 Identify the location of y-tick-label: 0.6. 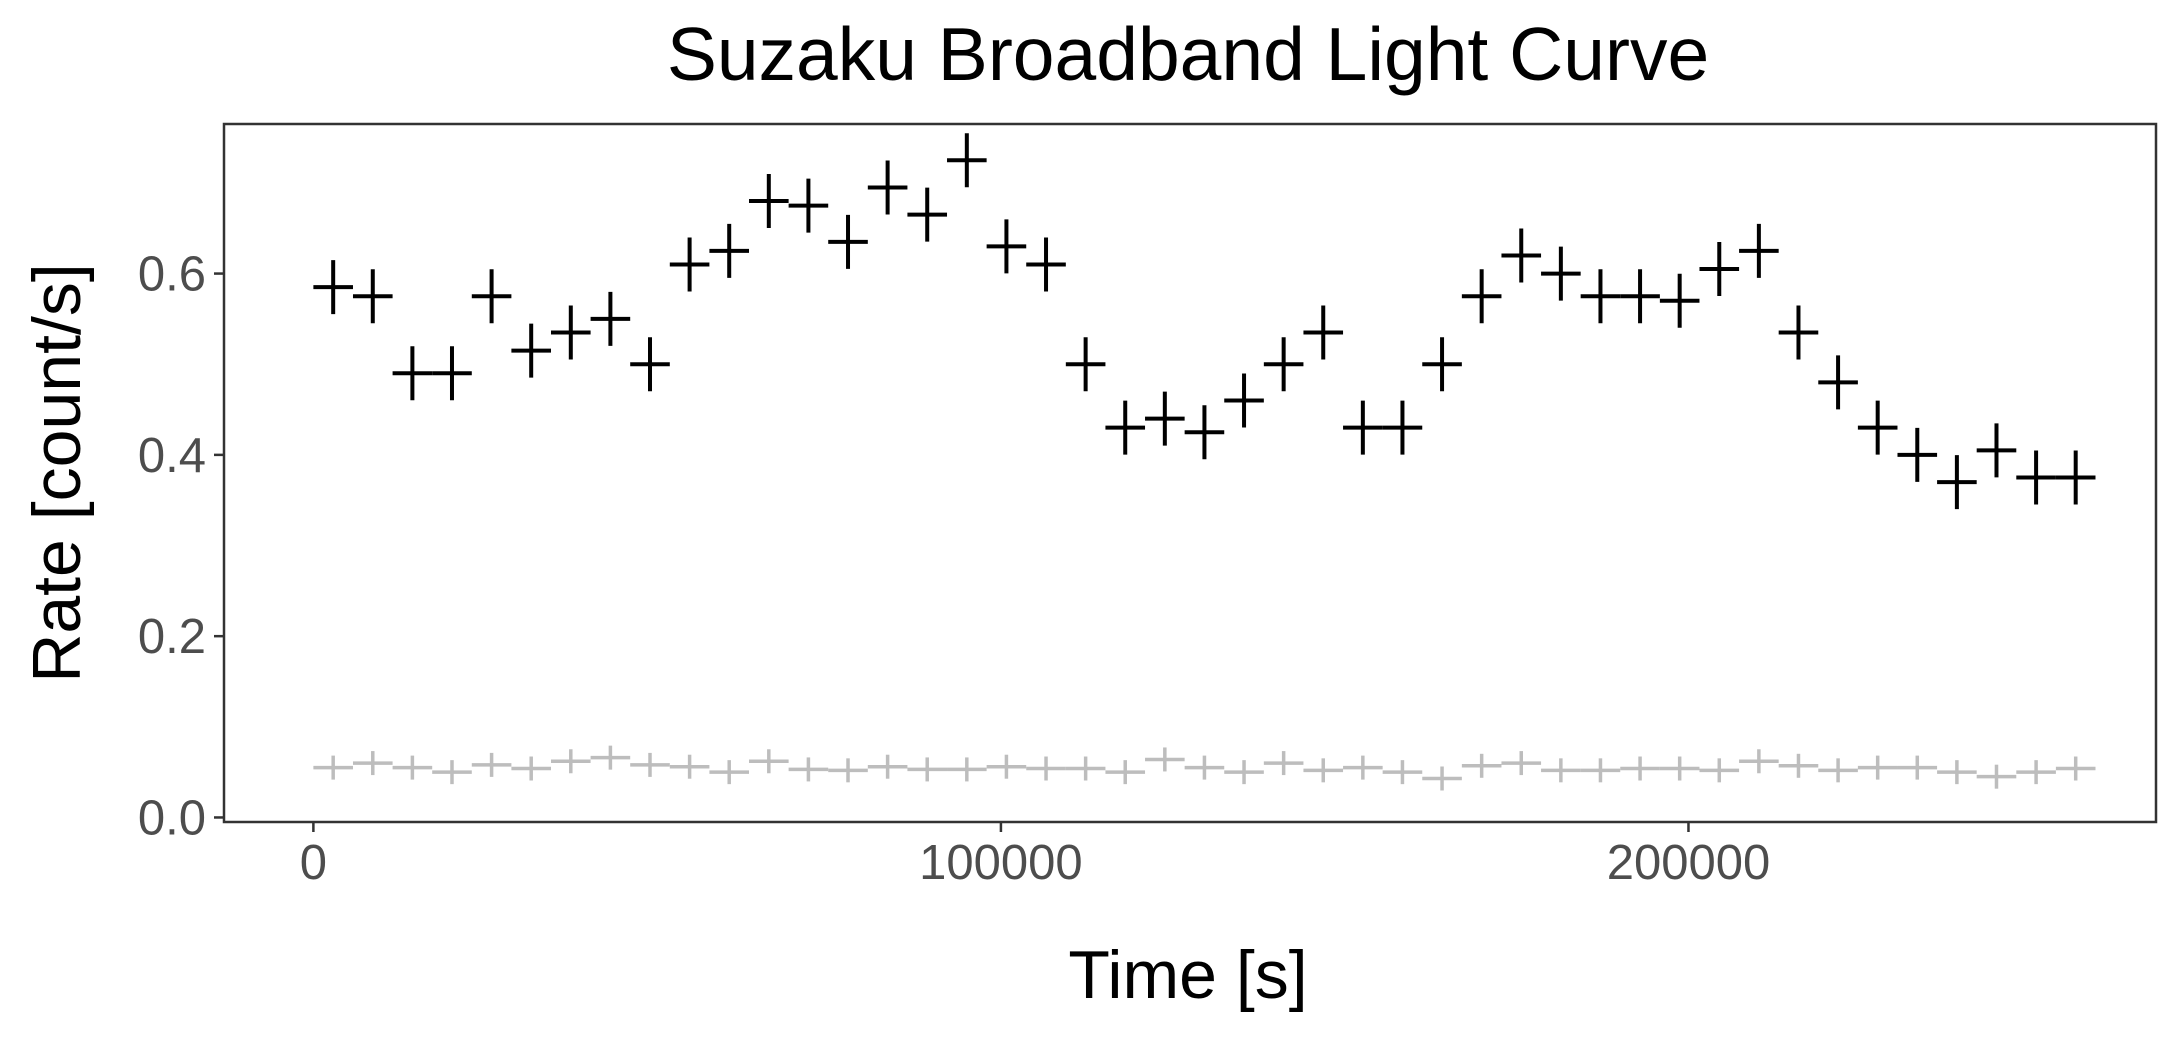
(172, 275).